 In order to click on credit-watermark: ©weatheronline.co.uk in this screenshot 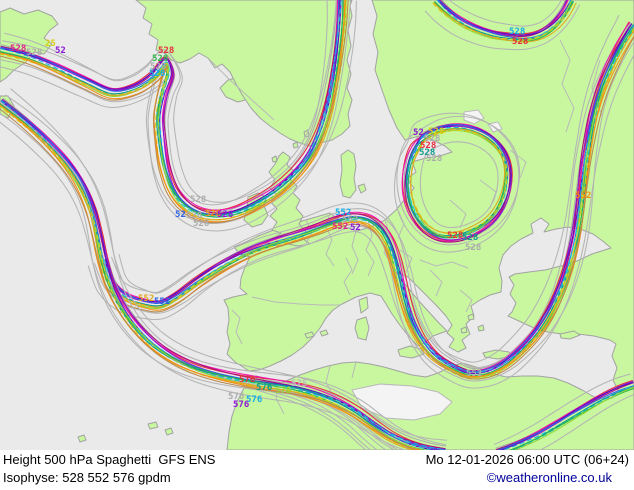, I will do `click(549, 477)`.